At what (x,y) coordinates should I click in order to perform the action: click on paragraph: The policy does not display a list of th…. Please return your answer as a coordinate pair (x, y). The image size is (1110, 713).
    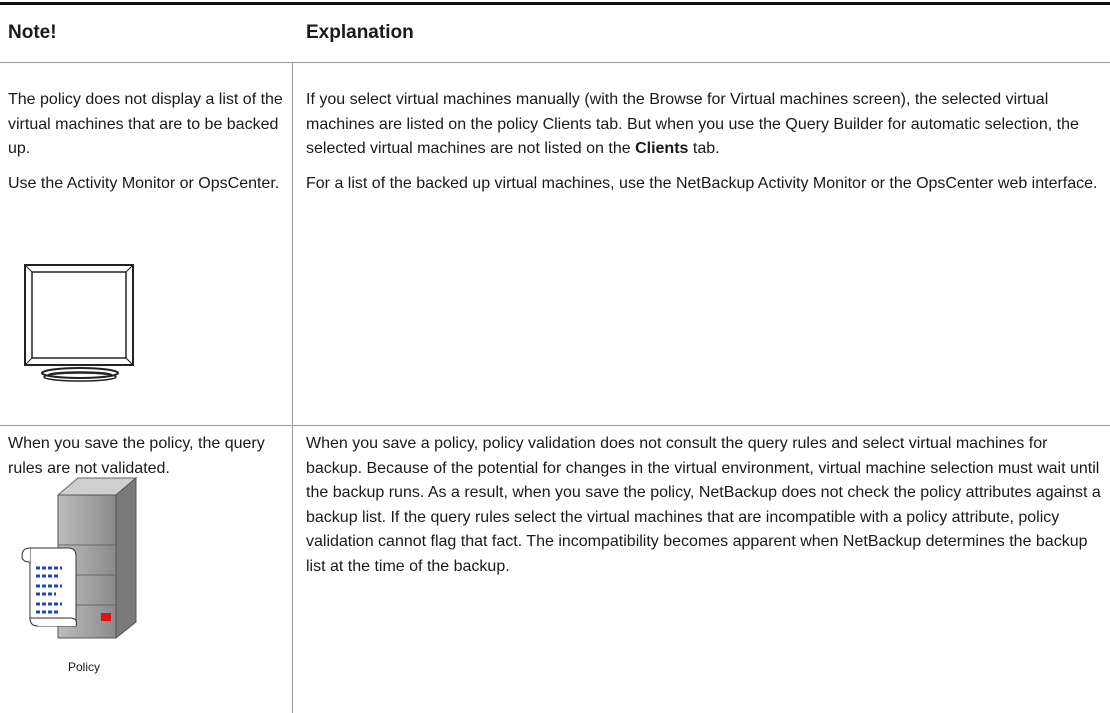
    Looking at the image, I should click on (145, 124).